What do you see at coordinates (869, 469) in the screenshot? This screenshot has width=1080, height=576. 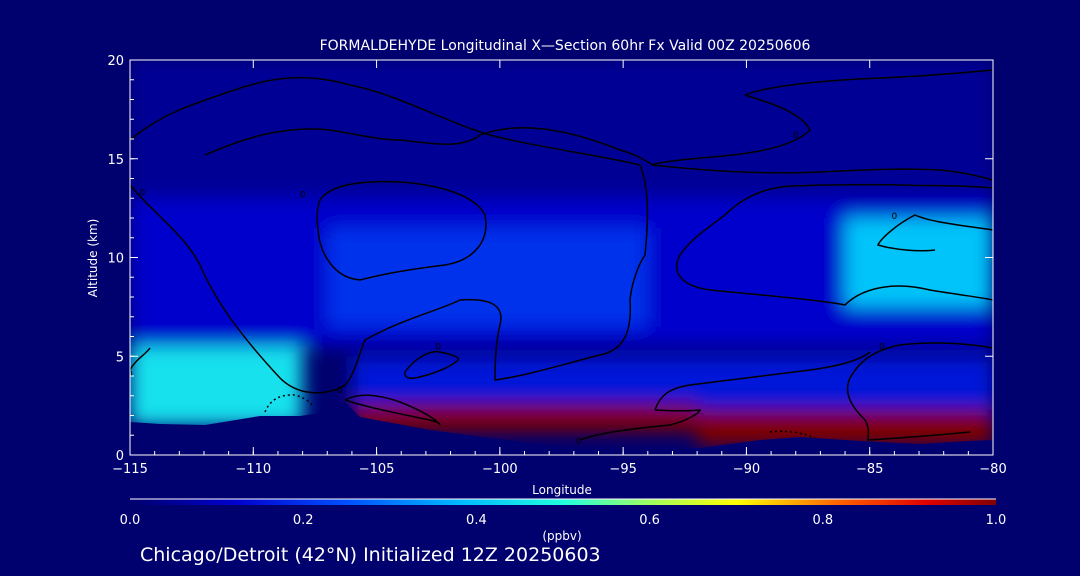 I see `x-tick-label: −85` at bounding box center [869, 469].